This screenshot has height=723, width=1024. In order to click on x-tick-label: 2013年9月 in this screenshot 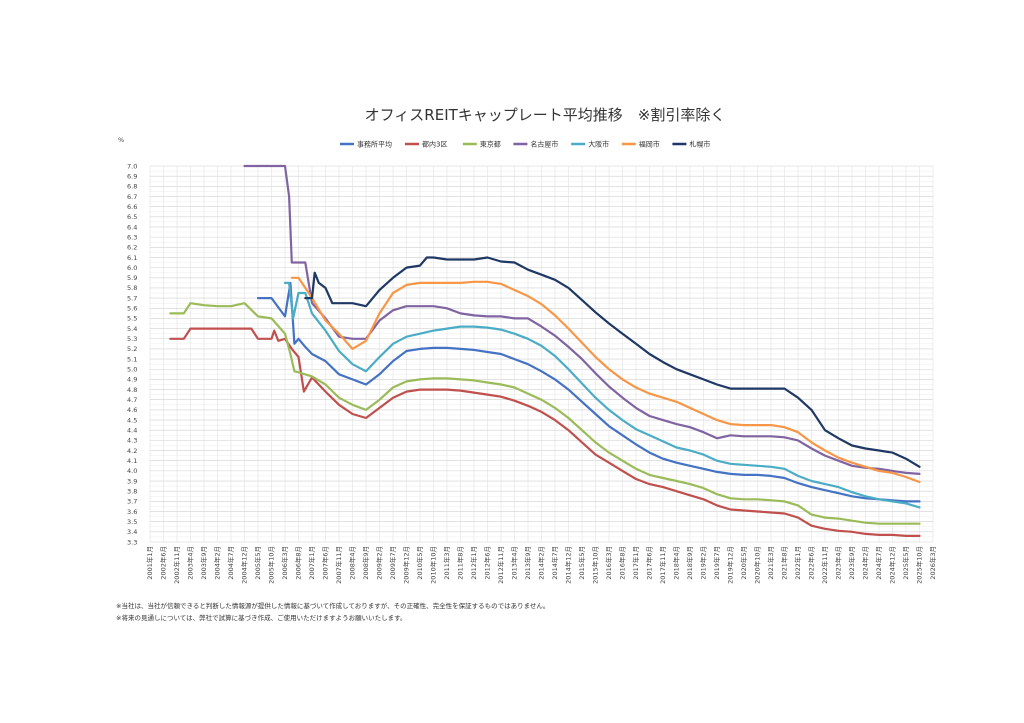, I will do `click(527, 563)`.